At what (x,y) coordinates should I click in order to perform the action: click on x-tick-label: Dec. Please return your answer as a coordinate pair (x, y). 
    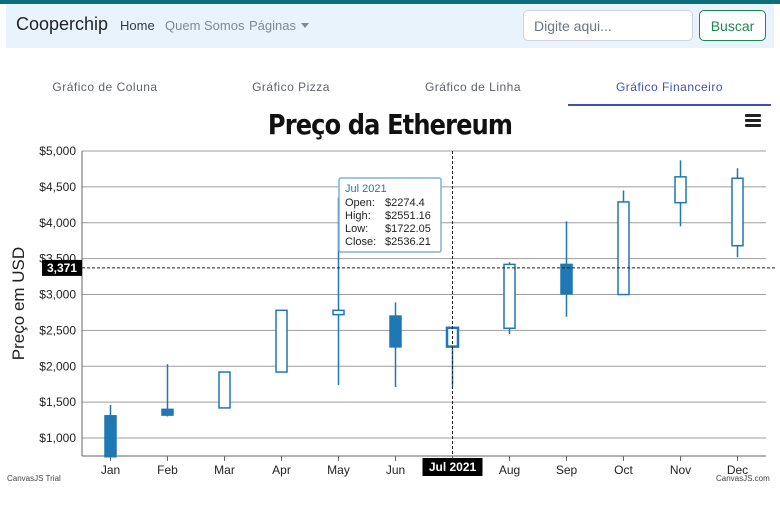
    Looking at the image, I should click on (737, 470).